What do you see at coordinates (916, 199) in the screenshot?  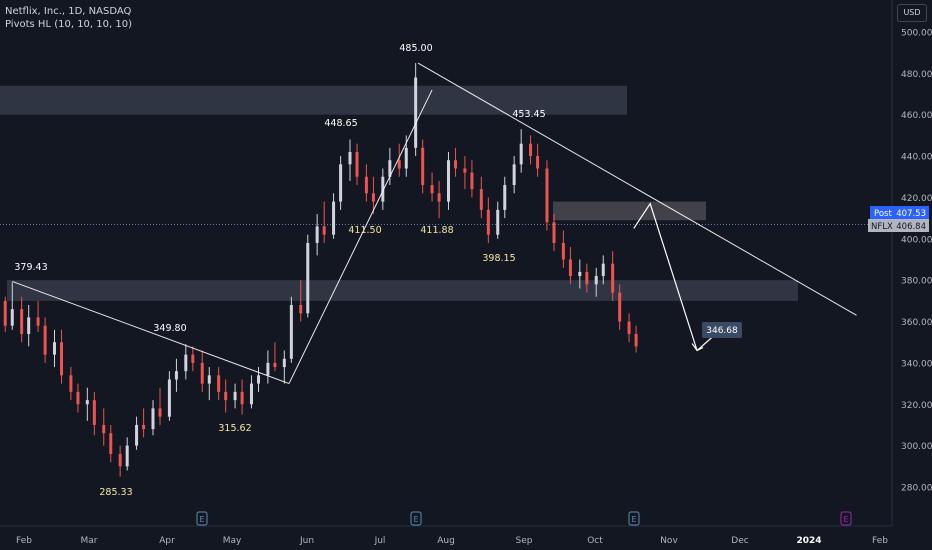 I see `price-tick-label: 420.00` at bounding box center [916, 199].